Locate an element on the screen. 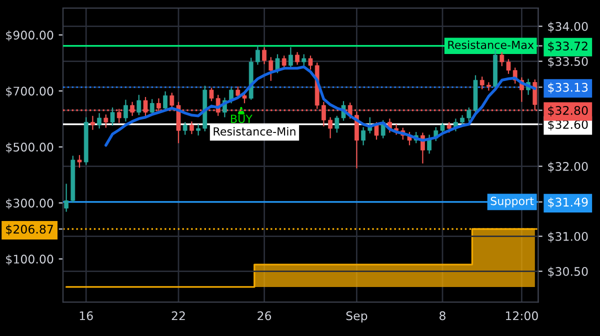  ref-line-label: Support is located at coordinates (512, 202).